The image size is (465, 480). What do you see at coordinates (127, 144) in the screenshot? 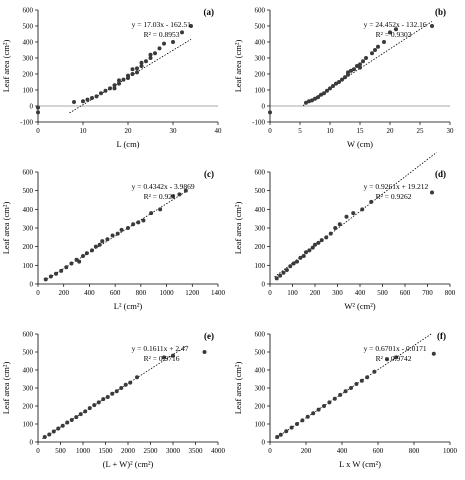
I see `x-axis-label: L (cm)` at bounding box center [127, 144].